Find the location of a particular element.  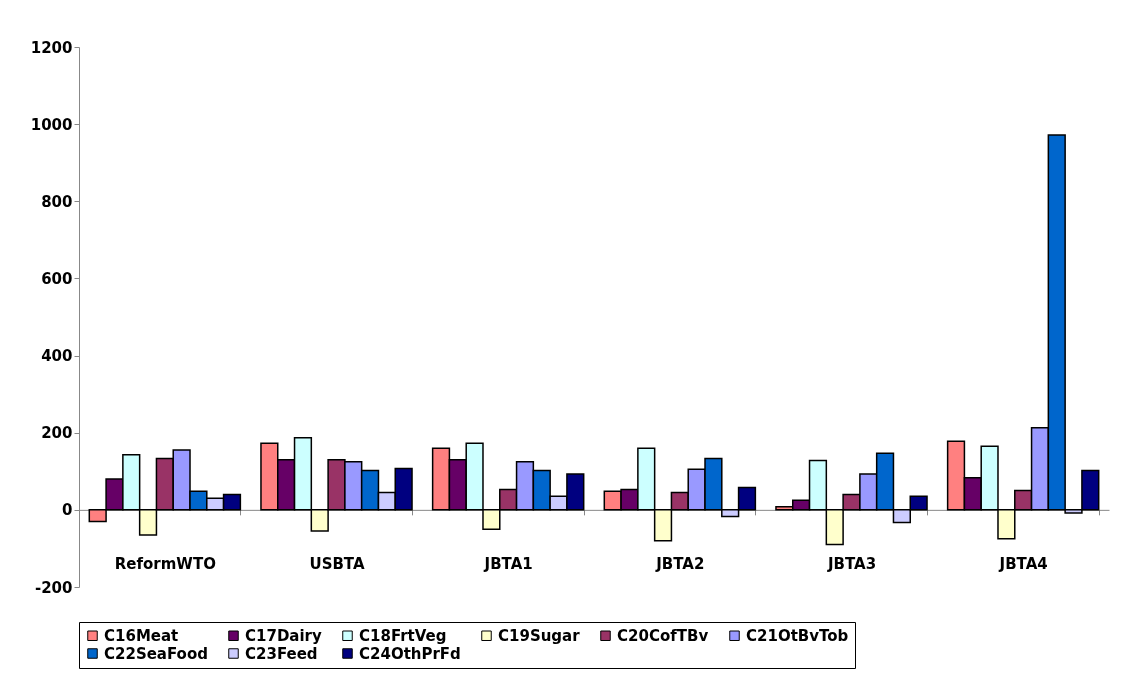

y-tick-label: 800 is located at coordinates (57, 201).